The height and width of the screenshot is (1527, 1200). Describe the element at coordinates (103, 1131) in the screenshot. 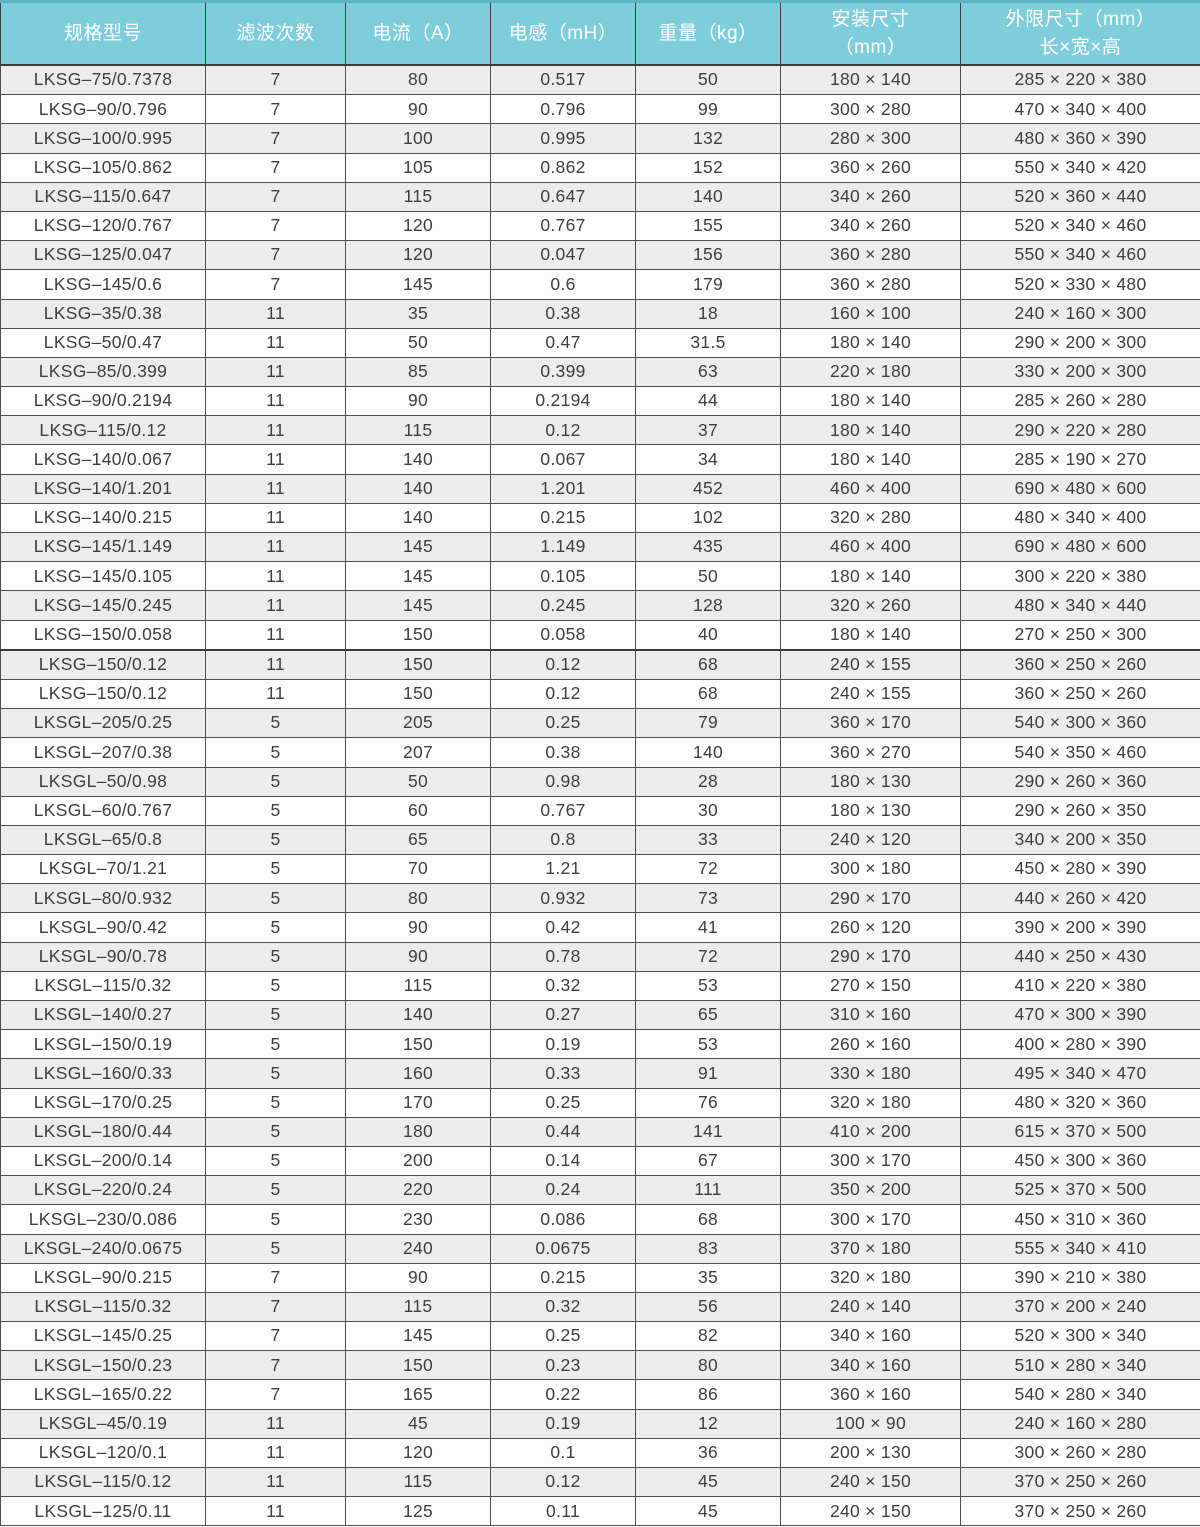

I see `cell-model: LKSGL–180/0.44` at that location.